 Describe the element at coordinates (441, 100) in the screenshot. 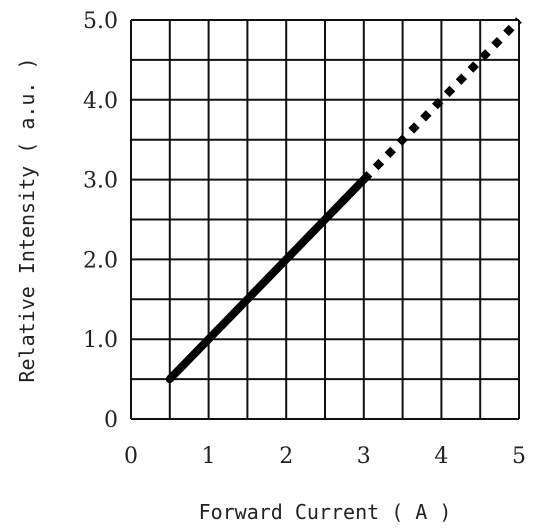

I see `series-line-extrapolated` at that location.